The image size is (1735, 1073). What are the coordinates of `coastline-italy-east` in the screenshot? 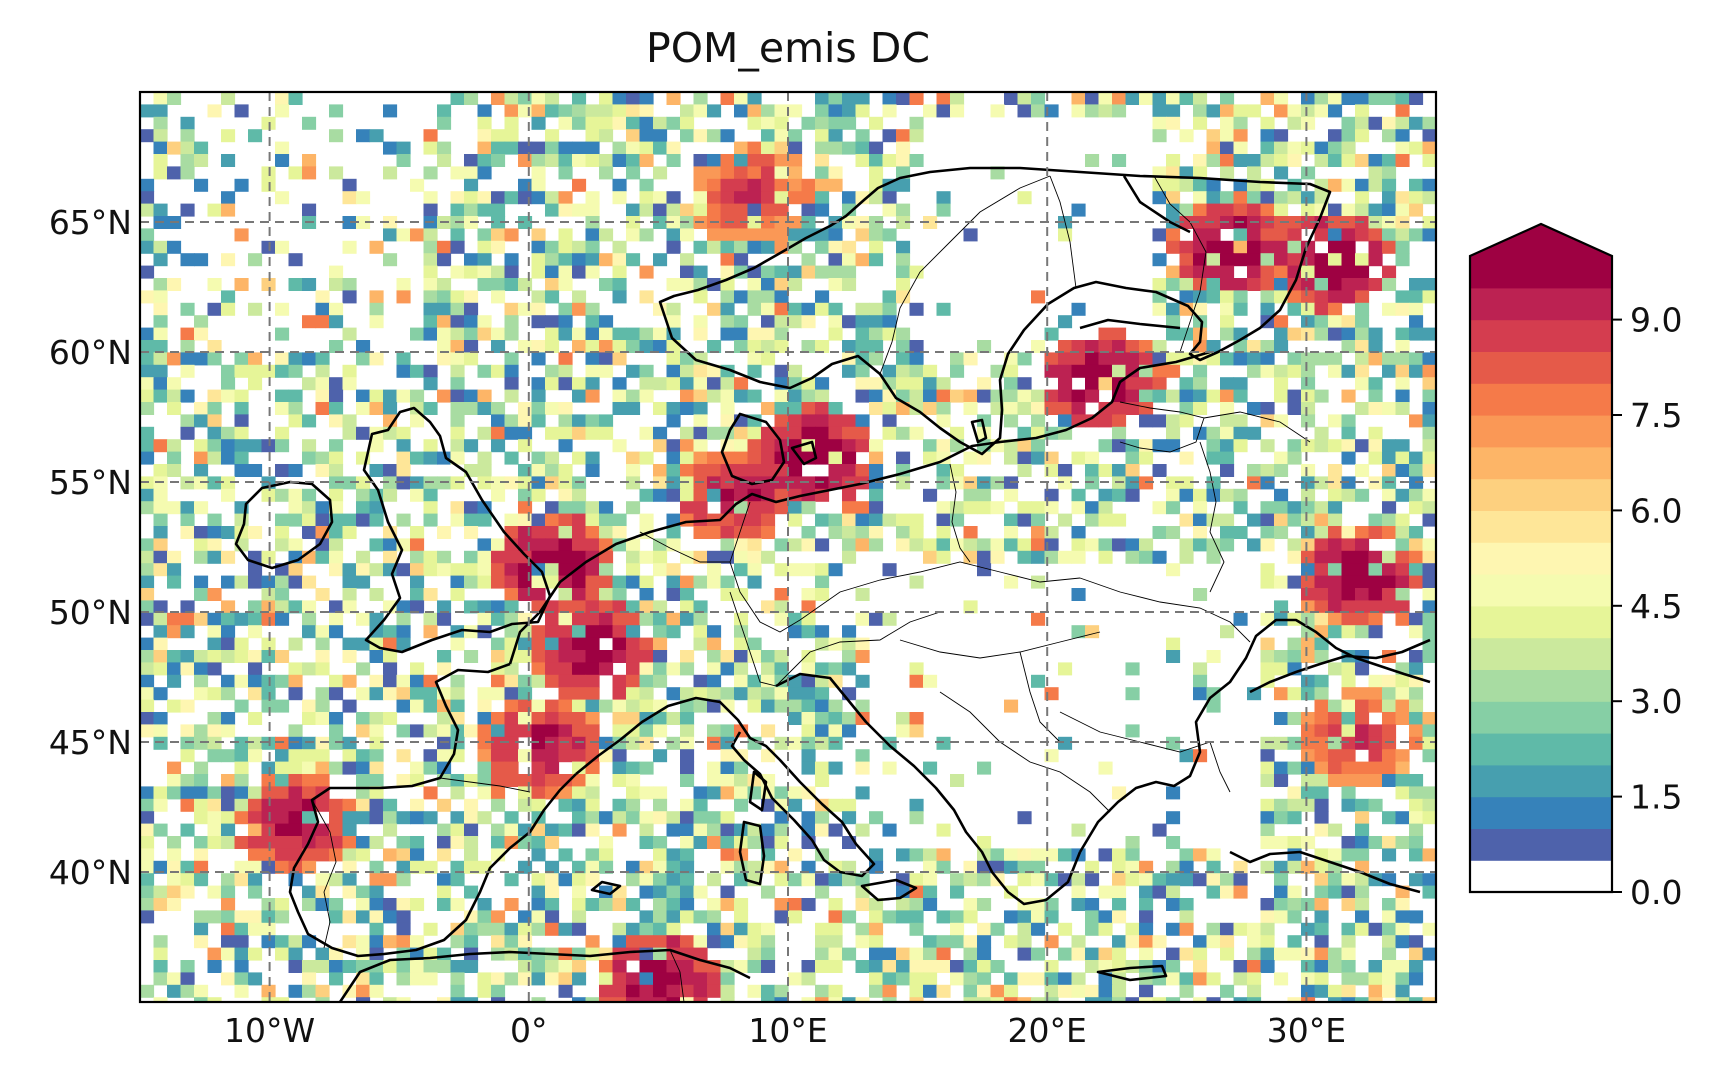 It's located at (928, 789).